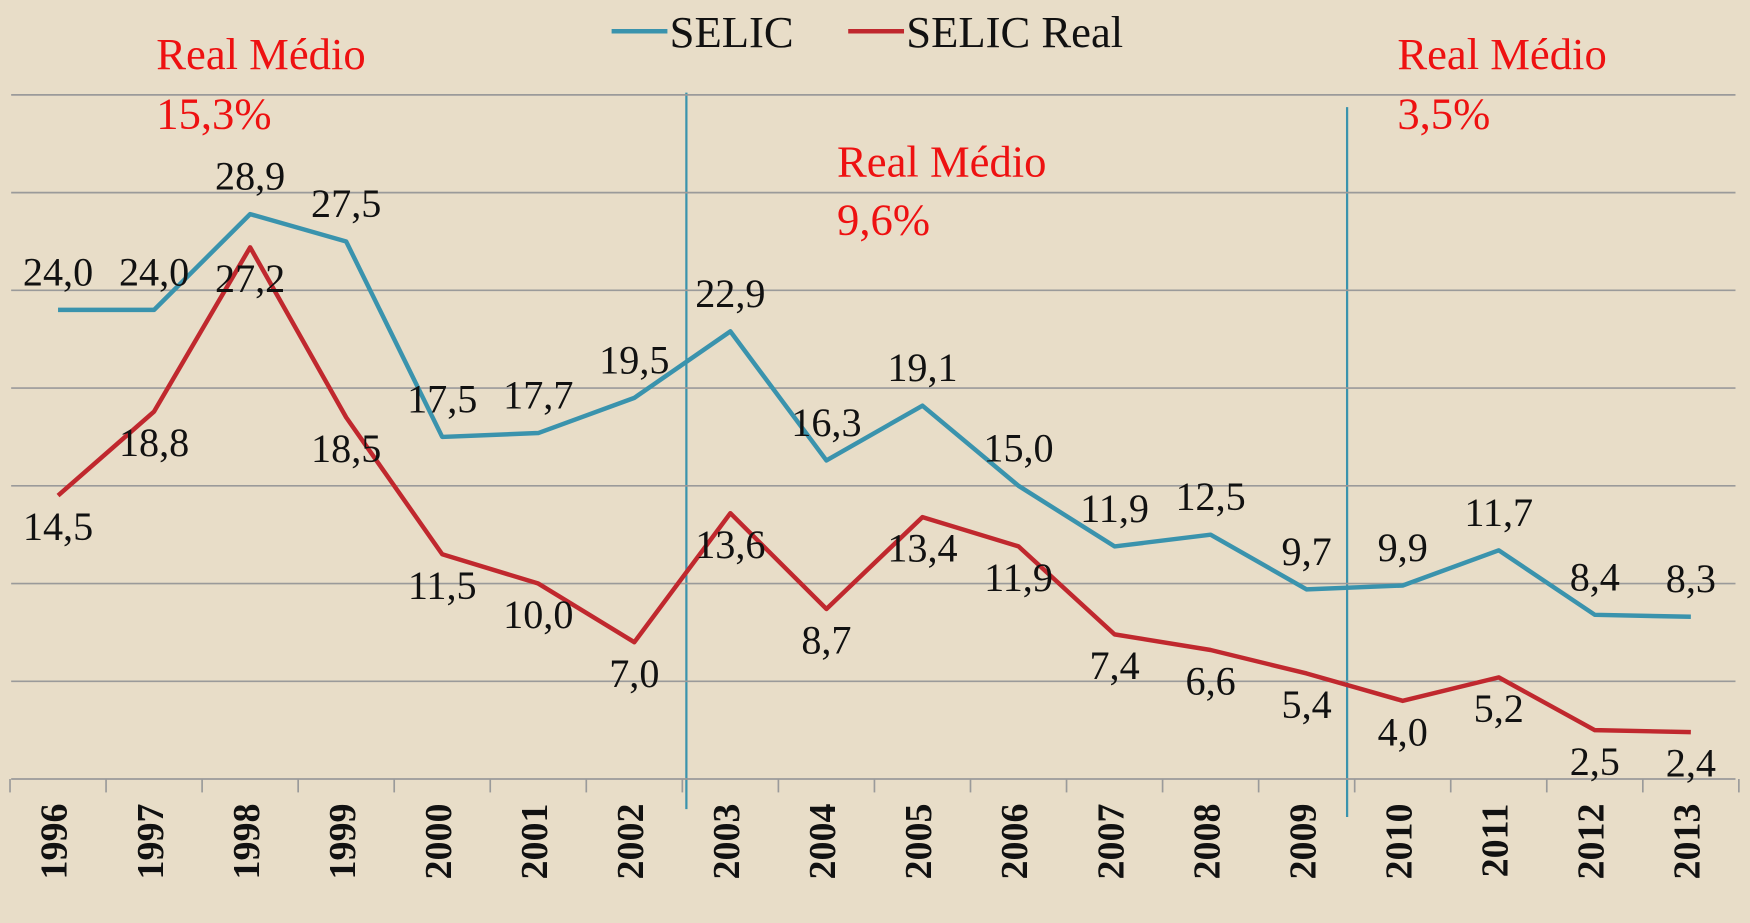  I want to click on data-label: 28,9, so click(250, 176).